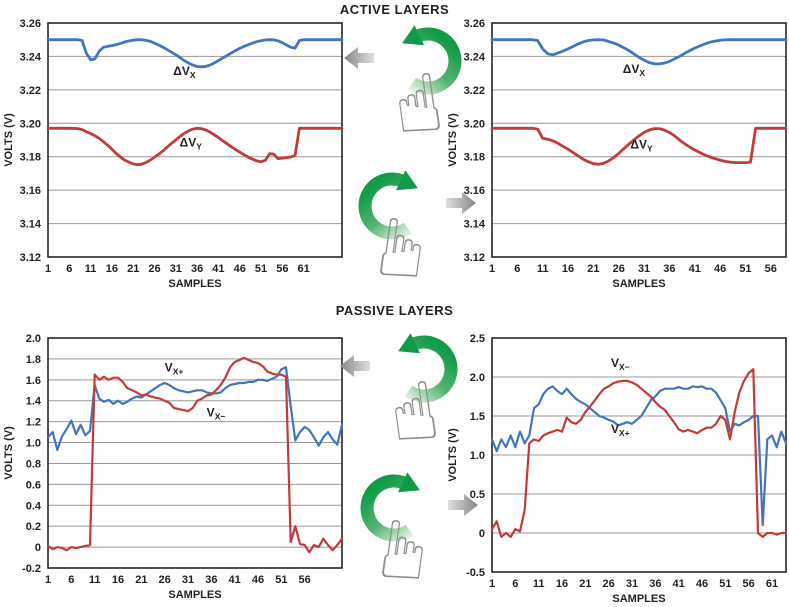 The height and width of the screenshot is (607, 789). Describe the element at coordinates (33, 527) in the screenshot. I see `svg-text: 0.2` at that location.